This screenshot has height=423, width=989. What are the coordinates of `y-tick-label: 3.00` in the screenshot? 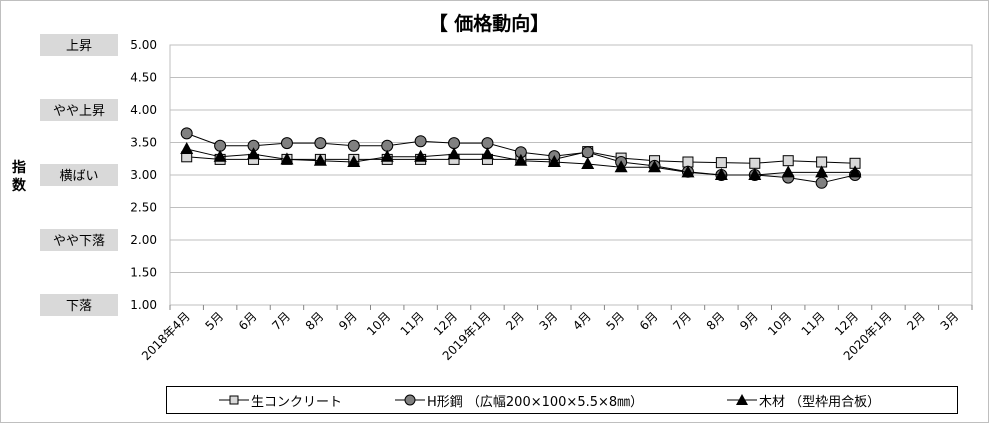 It's located at (143, 175).